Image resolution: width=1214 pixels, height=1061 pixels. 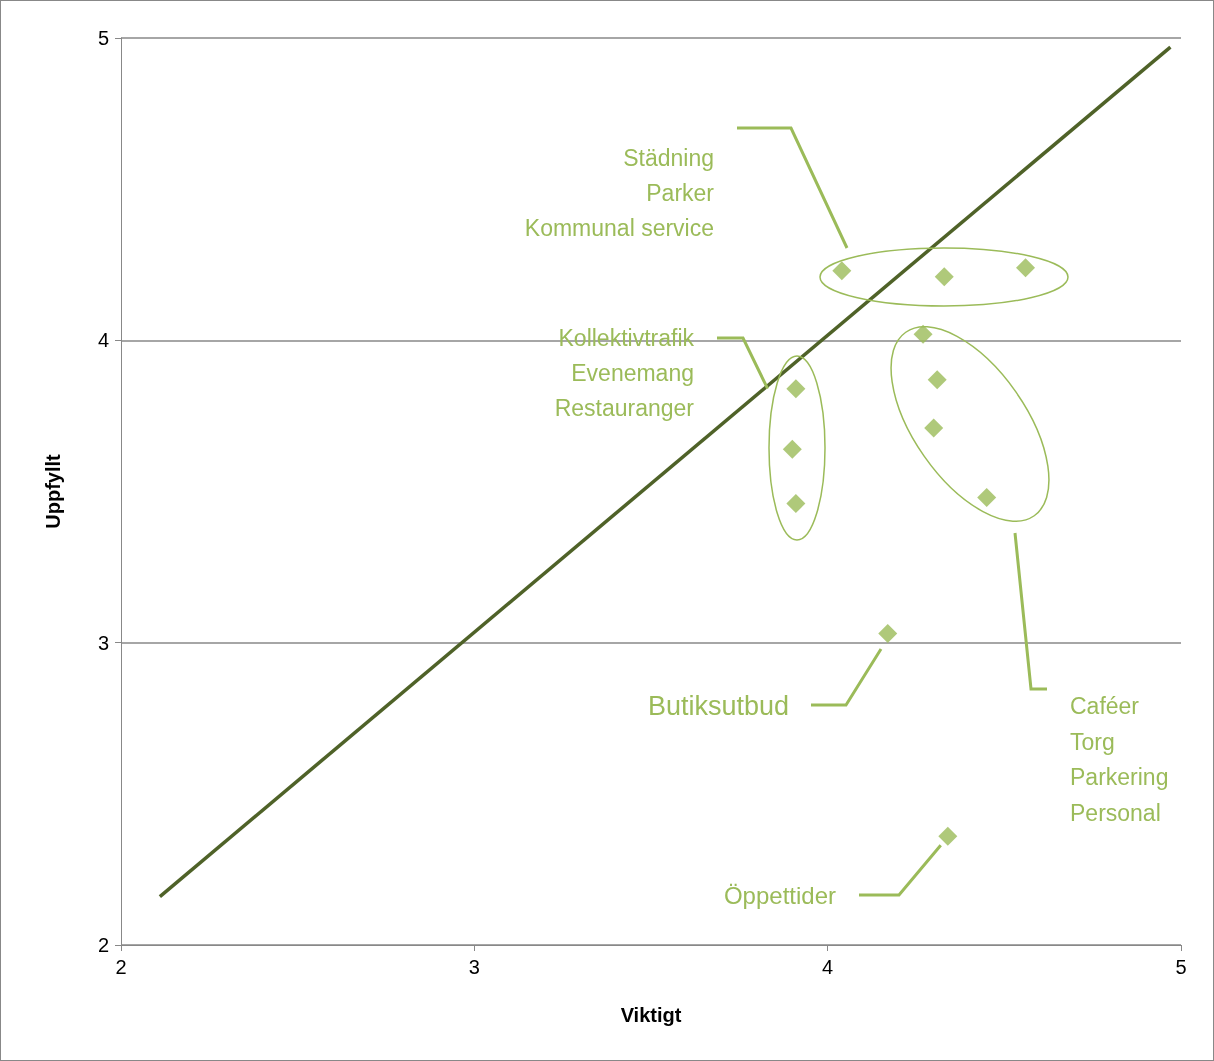 What do you see at coordinates (1181, 967) in the screenshot?
I see `x-tick-label: 5` at bounding box center [1181, 967].